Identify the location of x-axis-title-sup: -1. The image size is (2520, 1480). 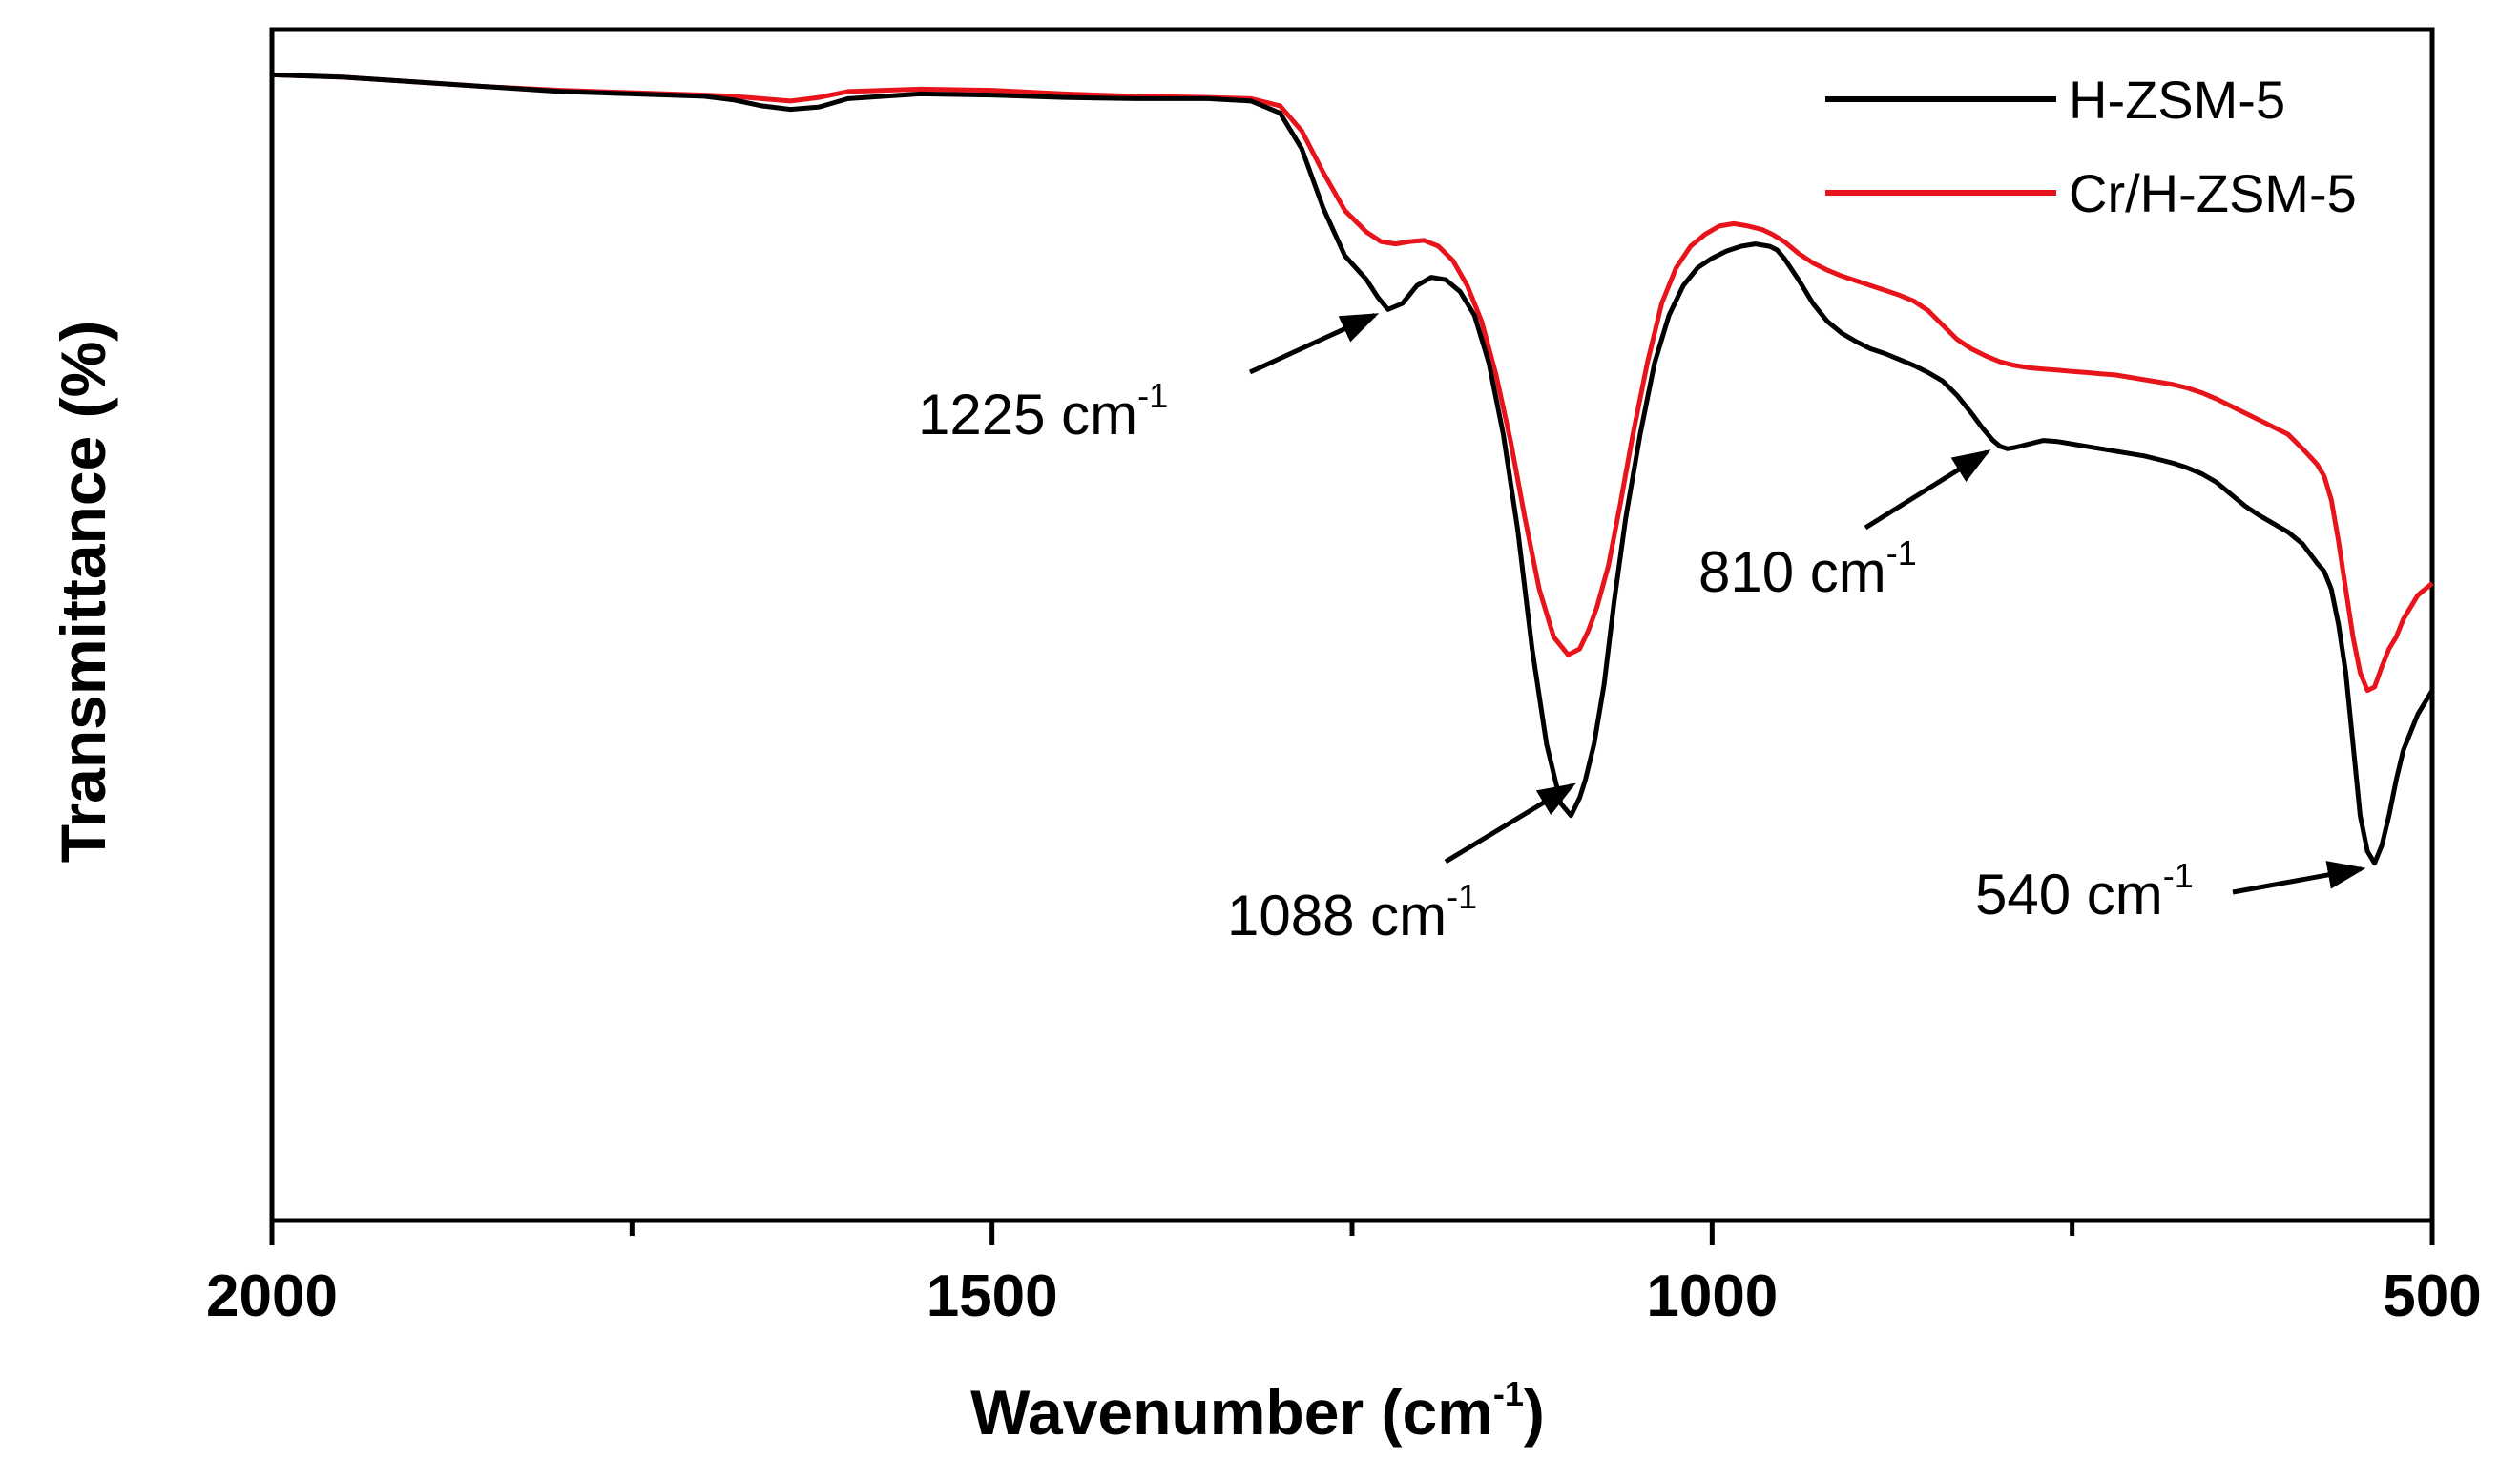
(1509, 1393).